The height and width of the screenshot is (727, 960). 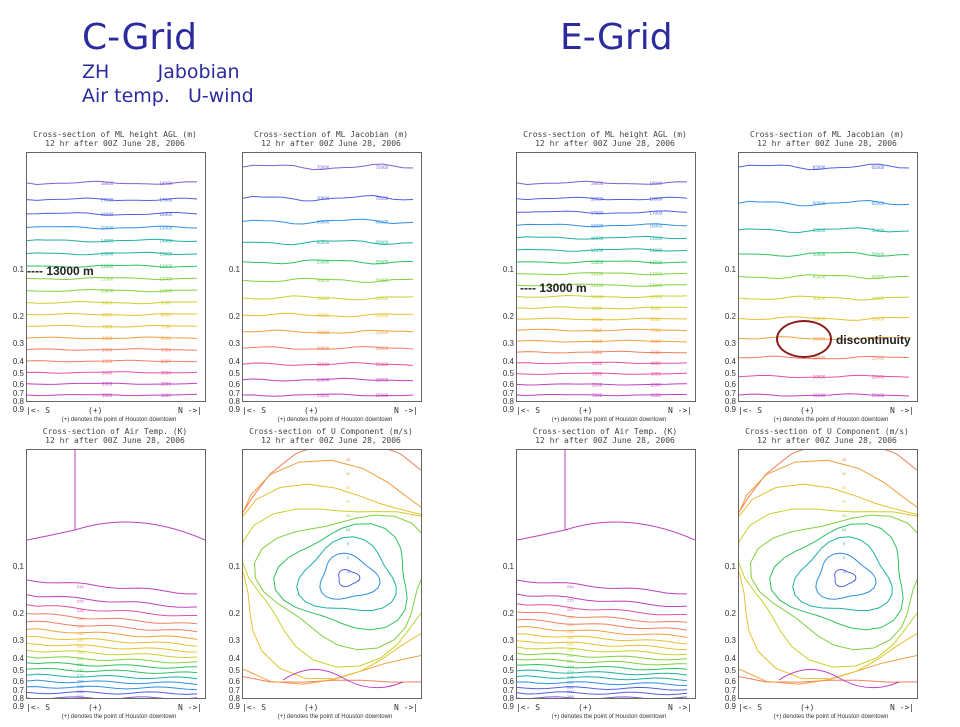 I want to click on e-jacobian-y-tick: 0.1, so click(x=730, y=269).